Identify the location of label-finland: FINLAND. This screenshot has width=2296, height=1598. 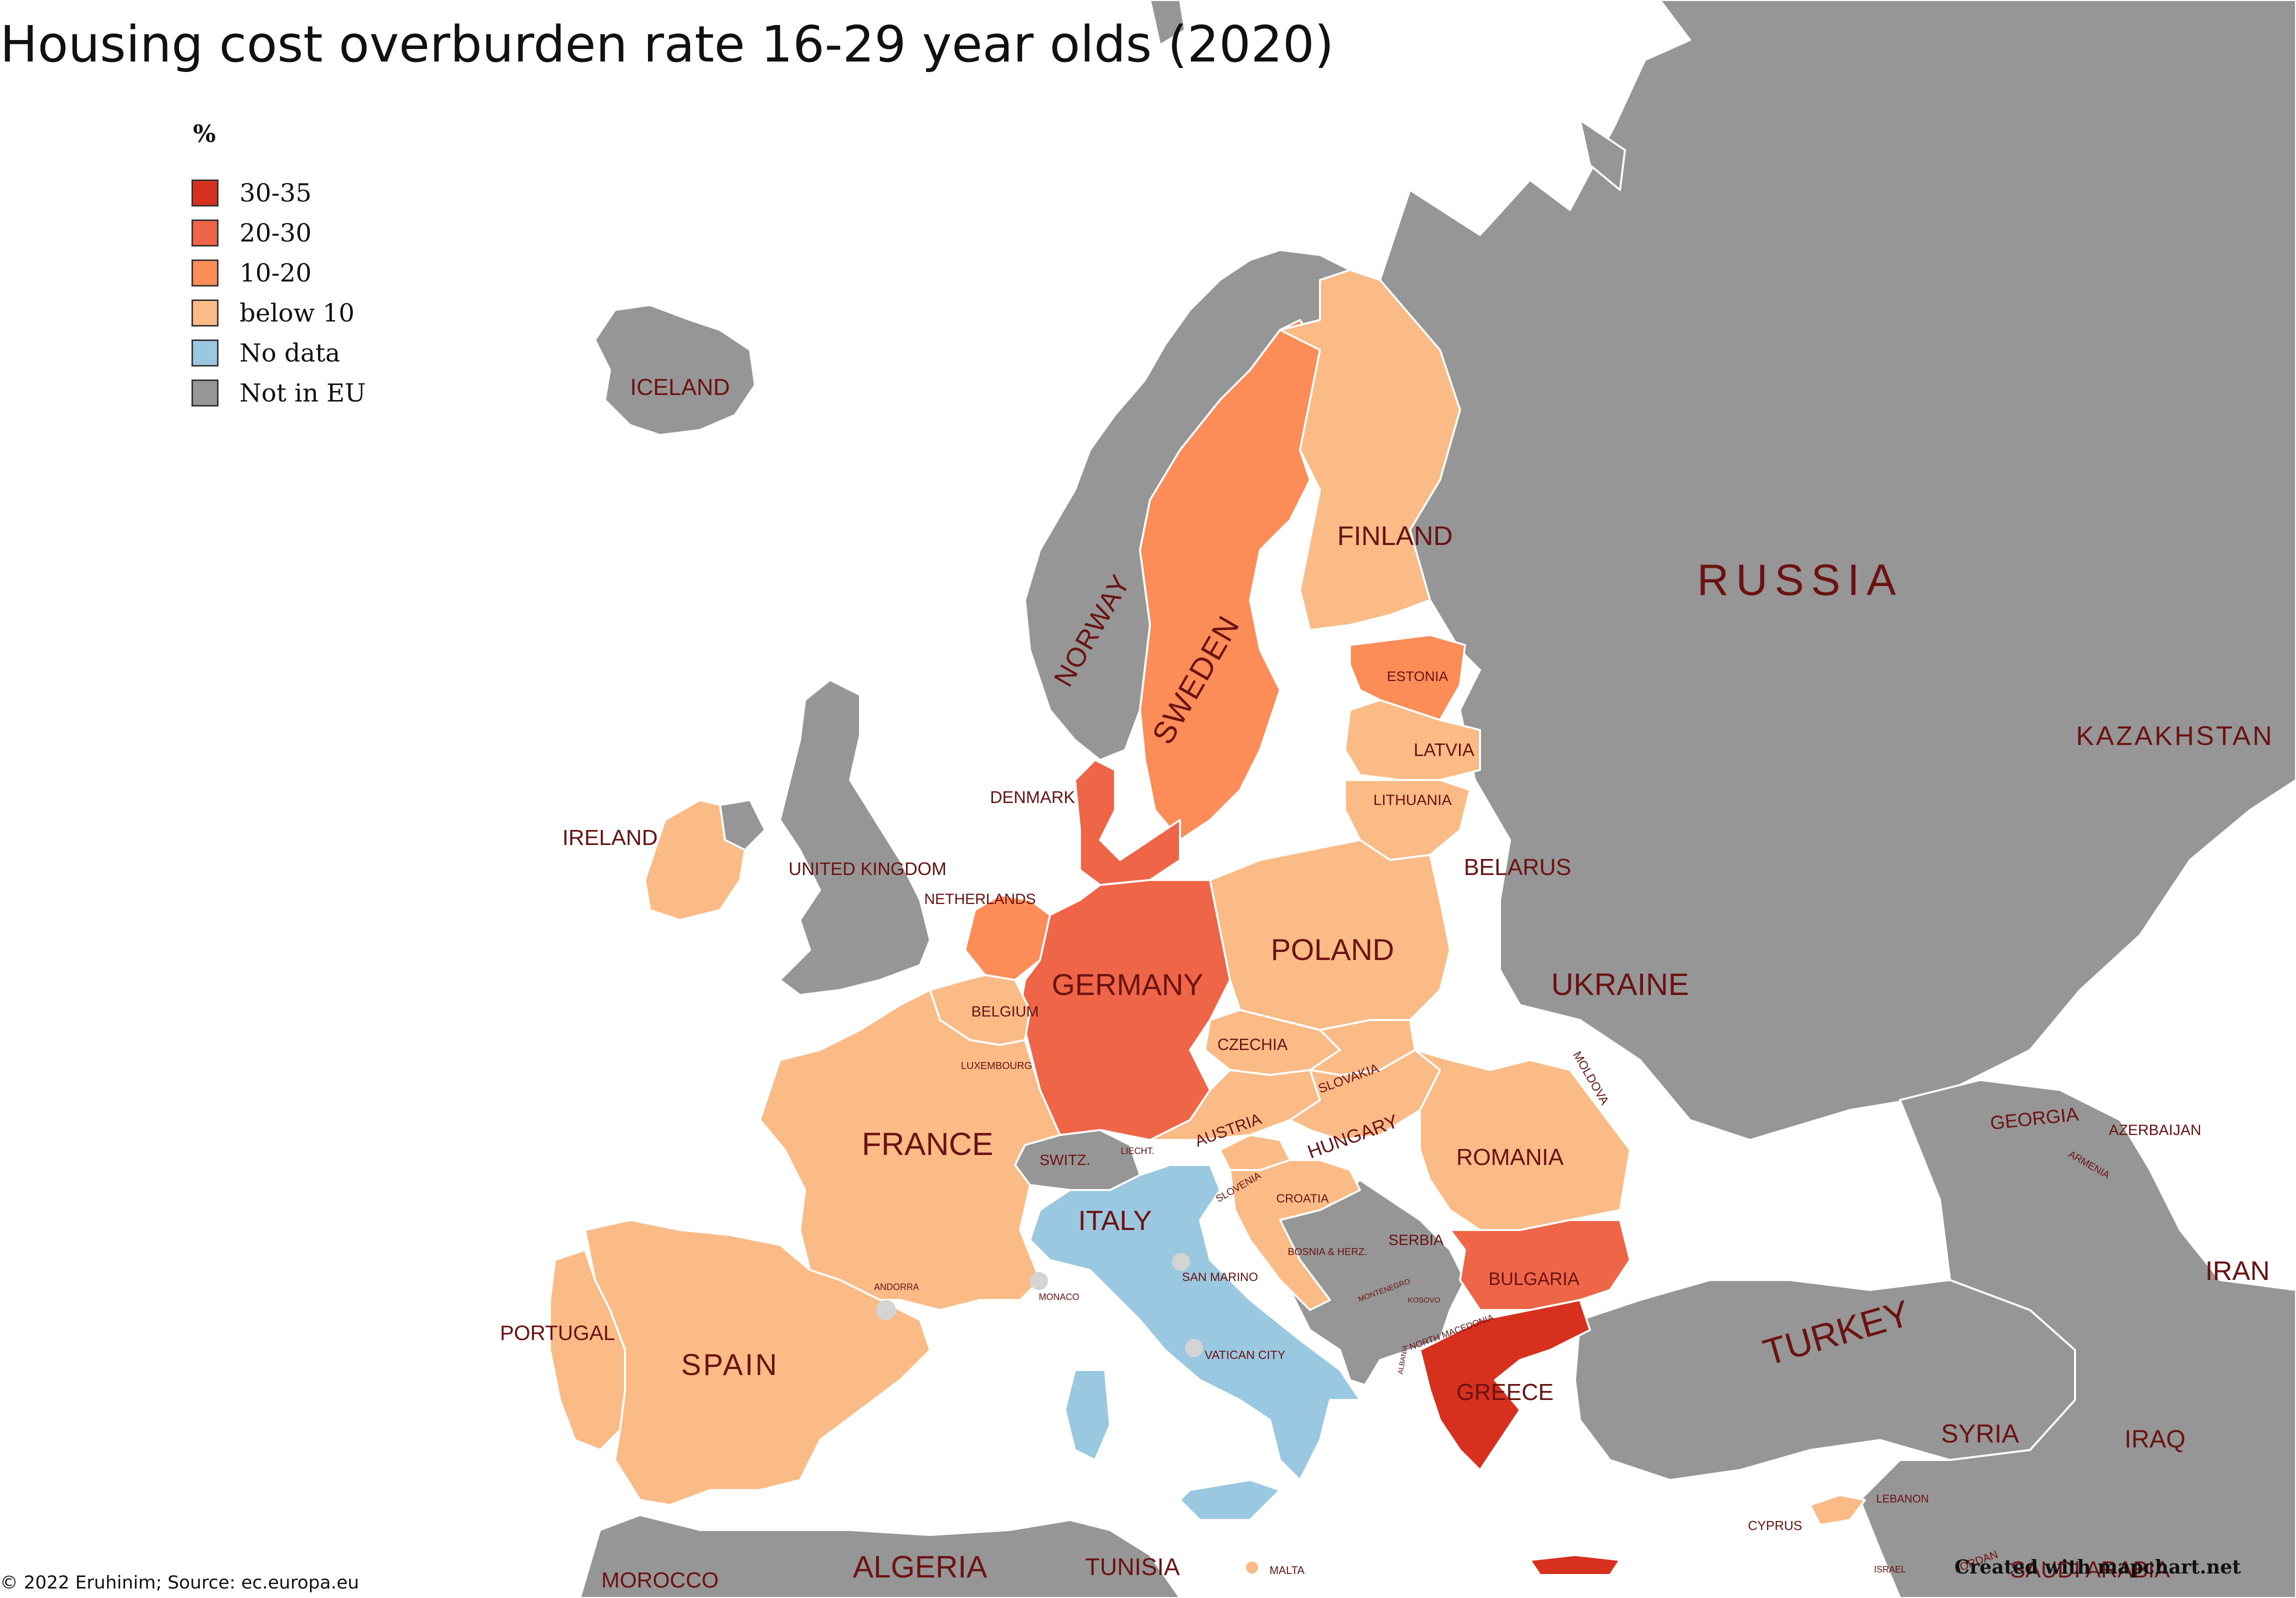
(1394, 536).